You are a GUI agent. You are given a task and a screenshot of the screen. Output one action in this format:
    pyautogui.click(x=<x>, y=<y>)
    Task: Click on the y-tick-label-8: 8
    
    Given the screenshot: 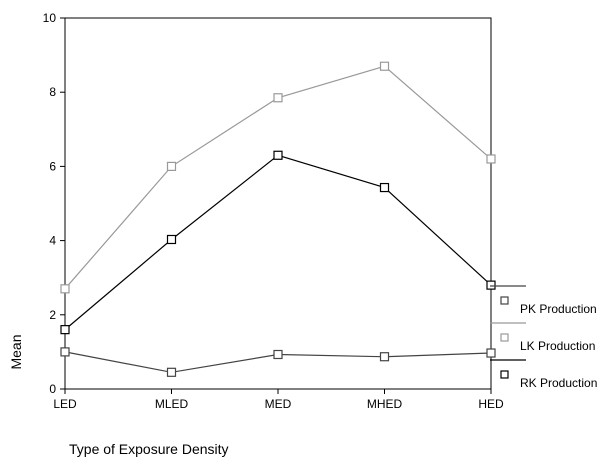 What is the action you would take?
    pyautogui.click(x=52, y=92)
    